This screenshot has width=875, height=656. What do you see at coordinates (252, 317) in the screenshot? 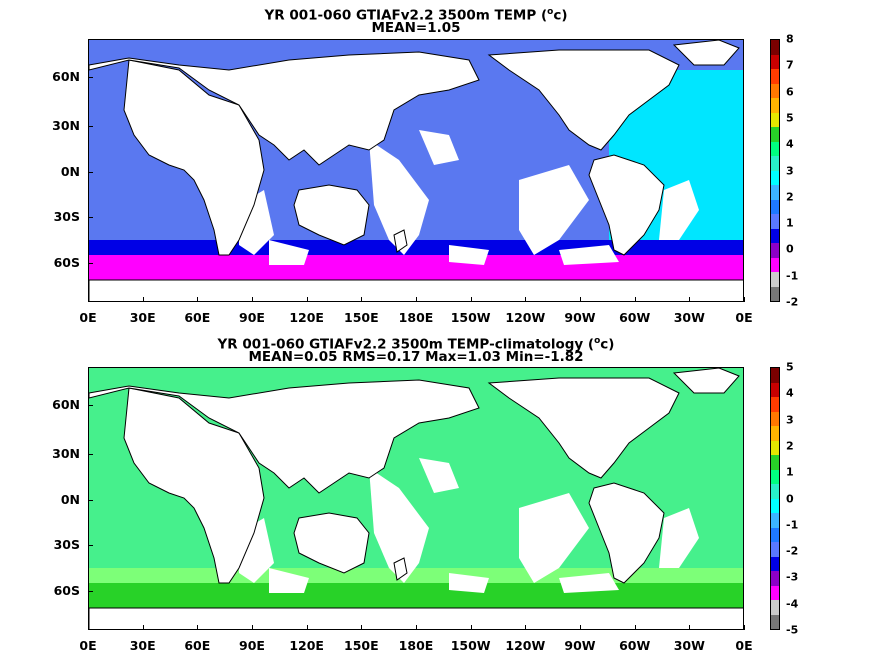
I see `x-axis-tick-label: 90E` at bounding box center [252, 317].